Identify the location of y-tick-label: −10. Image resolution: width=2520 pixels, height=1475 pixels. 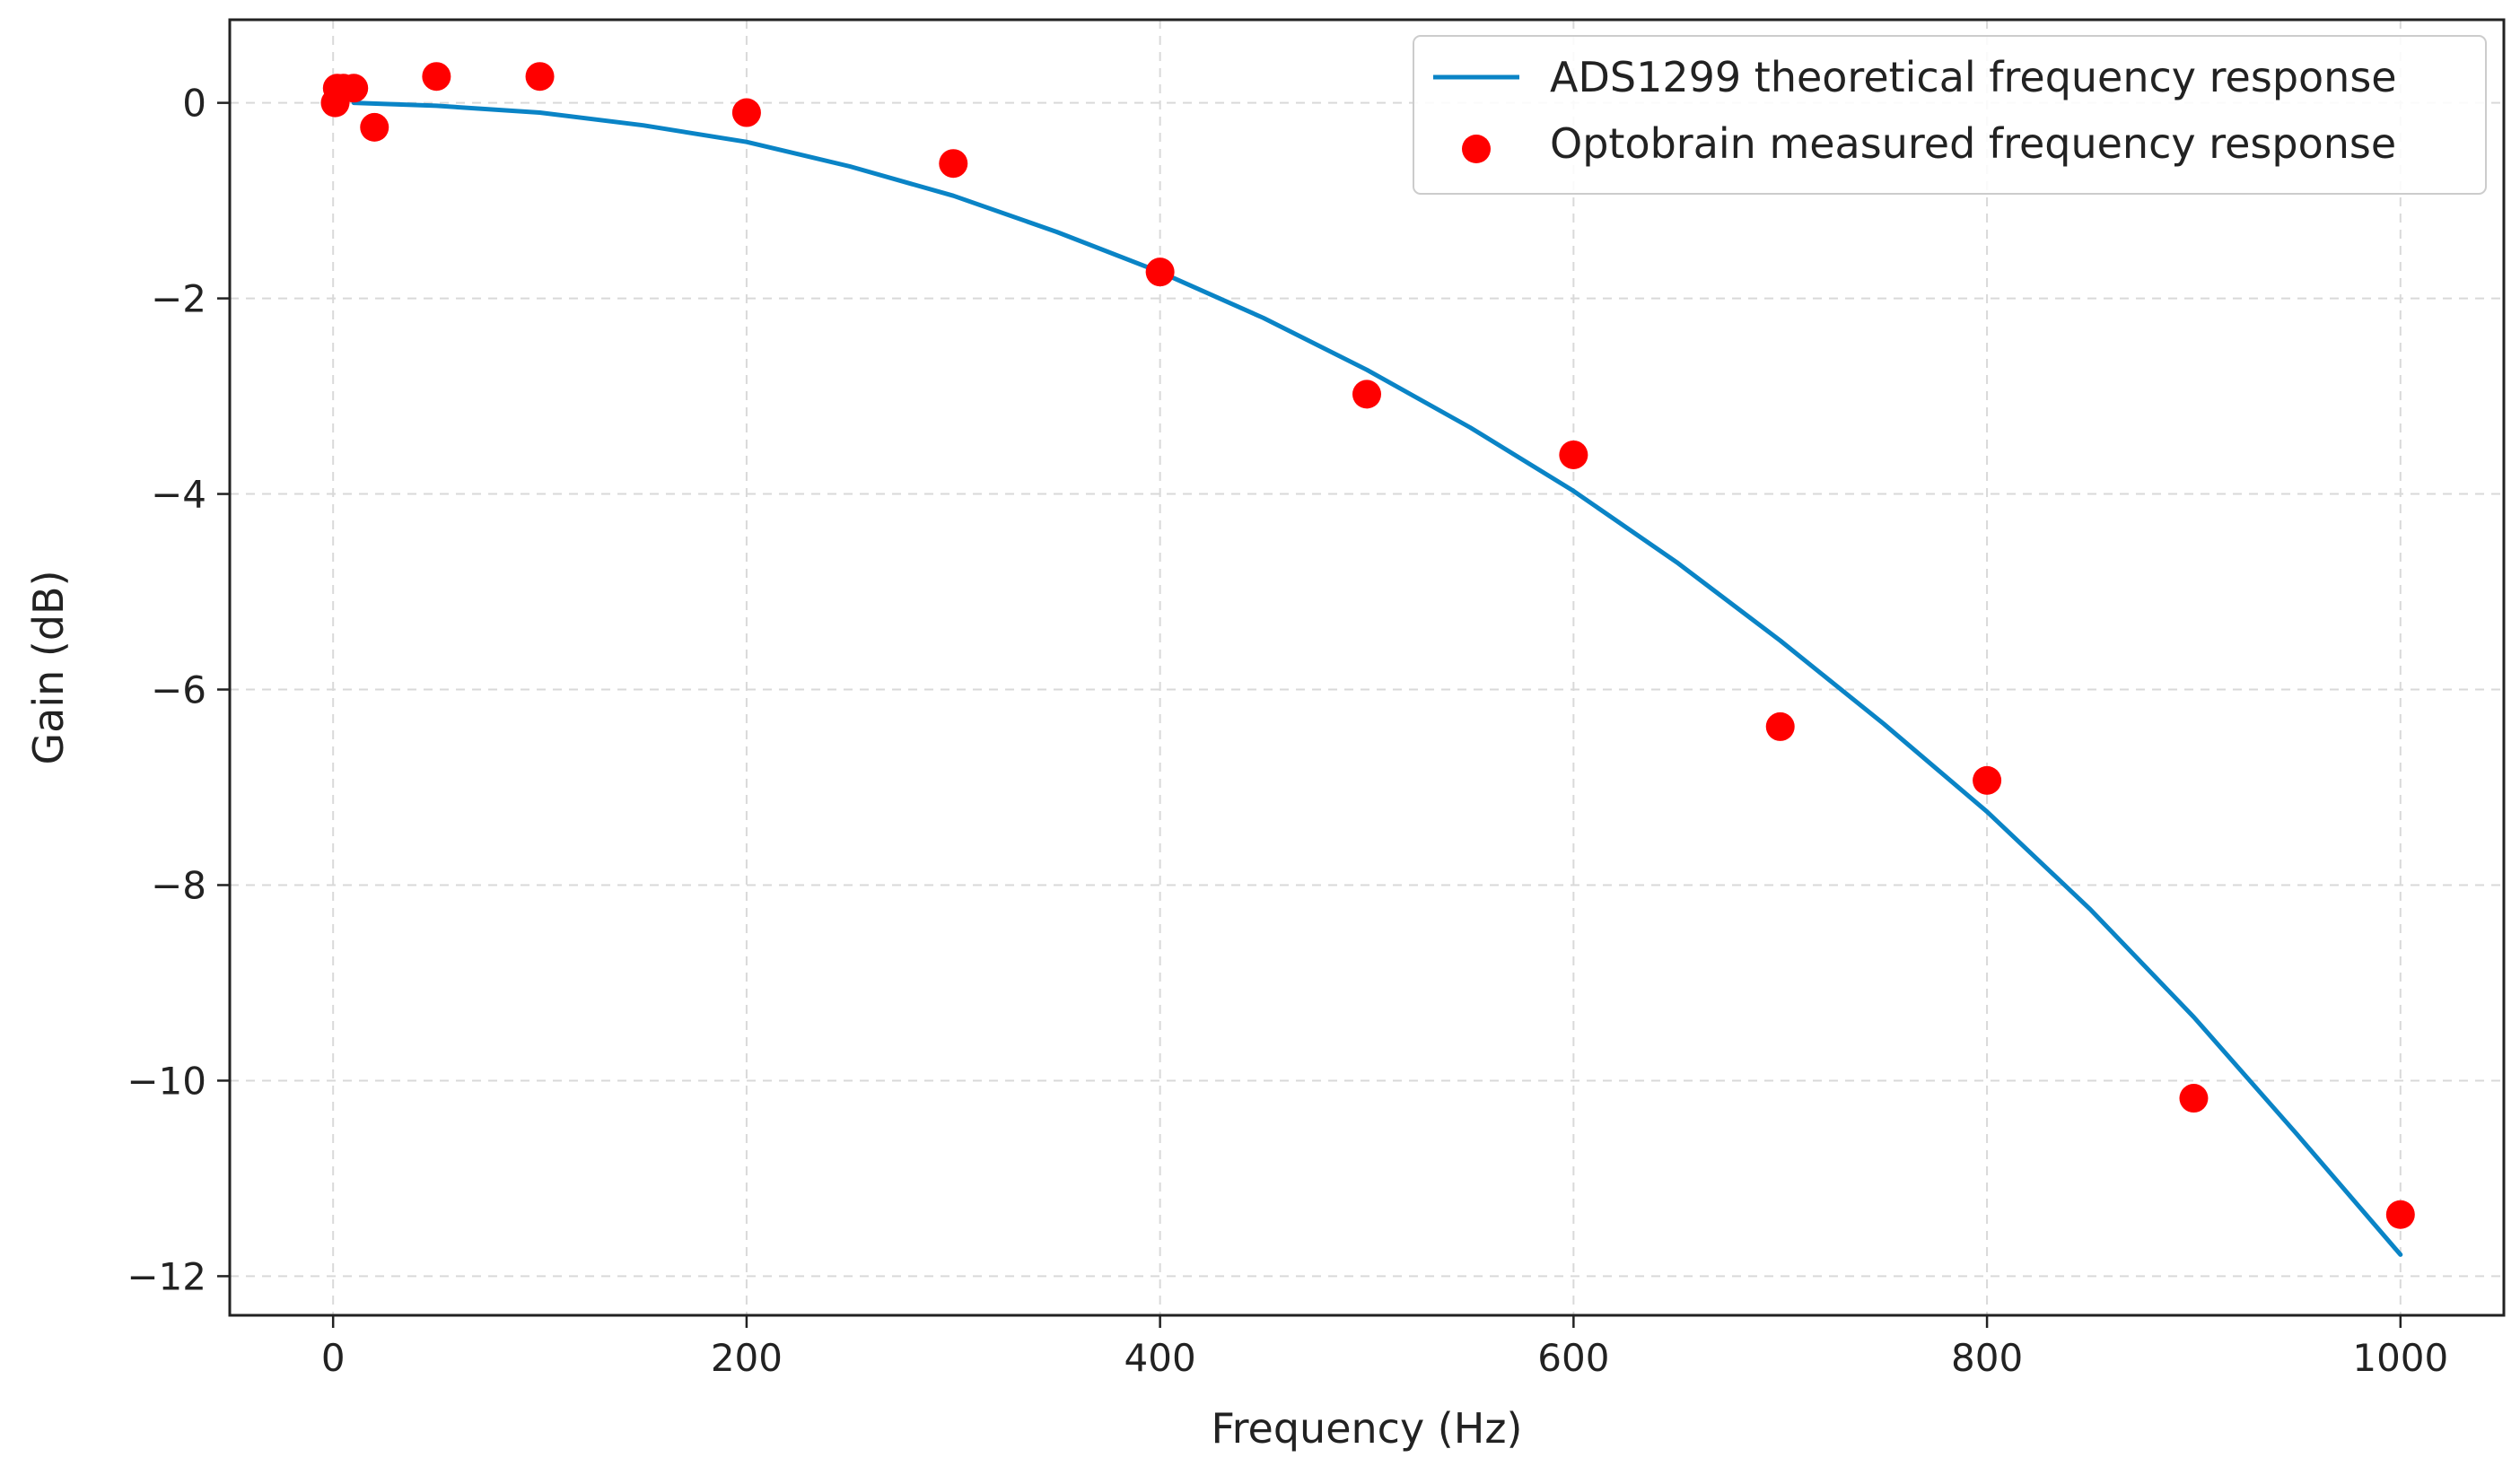
(167, 1081).